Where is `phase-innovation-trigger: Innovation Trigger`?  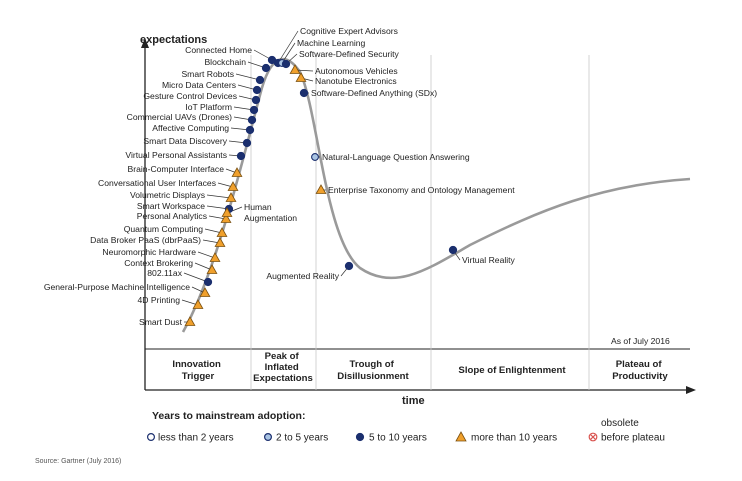
phase-innovation-trigger: Innovation Trigger is located at coordinates (197, 370).